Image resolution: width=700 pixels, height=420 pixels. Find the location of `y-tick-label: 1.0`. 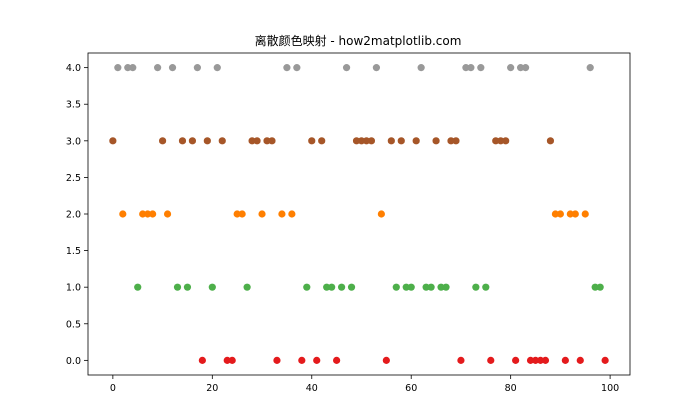

y-tick-label: 1.0 is located at coordinates (73, 288).